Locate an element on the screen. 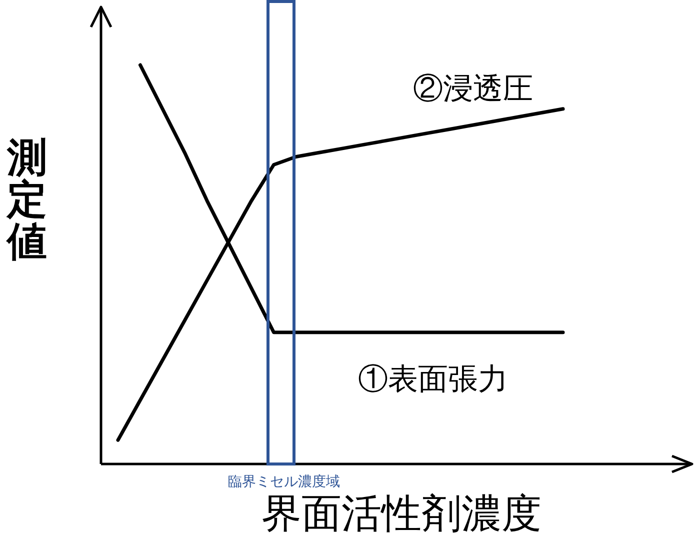 This screenshot has width=698, height=540. y-axis-title: 測定値 is located at coordinates (26, 200).